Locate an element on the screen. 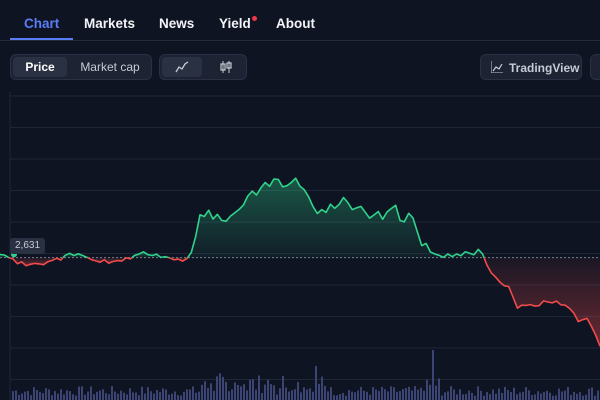 The image size is (600, 400). candlestick-chart-button is located at coordinates (226, 67).